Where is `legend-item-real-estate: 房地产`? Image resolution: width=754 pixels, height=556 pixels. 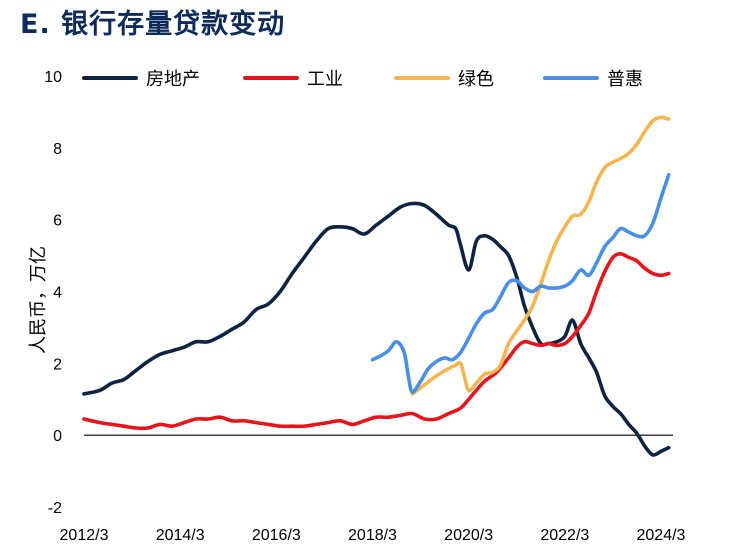
legend-item-real-estate: 房地产 is located at coordinates (141, 79).